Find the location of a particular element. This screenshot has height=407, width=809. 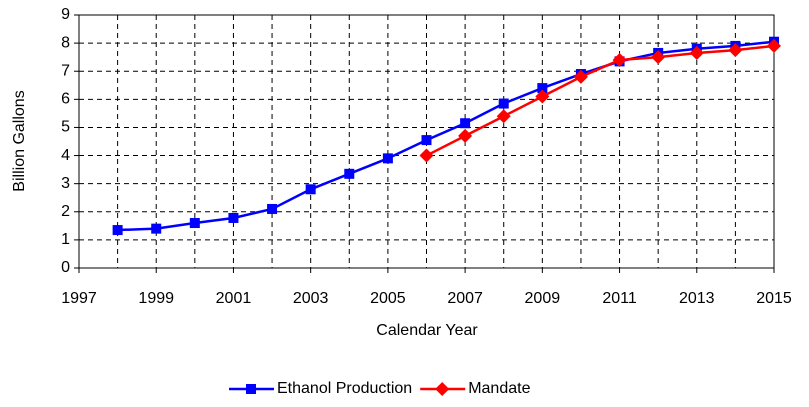

x-tick-label: 2011 is located at coordinates (619, 298).